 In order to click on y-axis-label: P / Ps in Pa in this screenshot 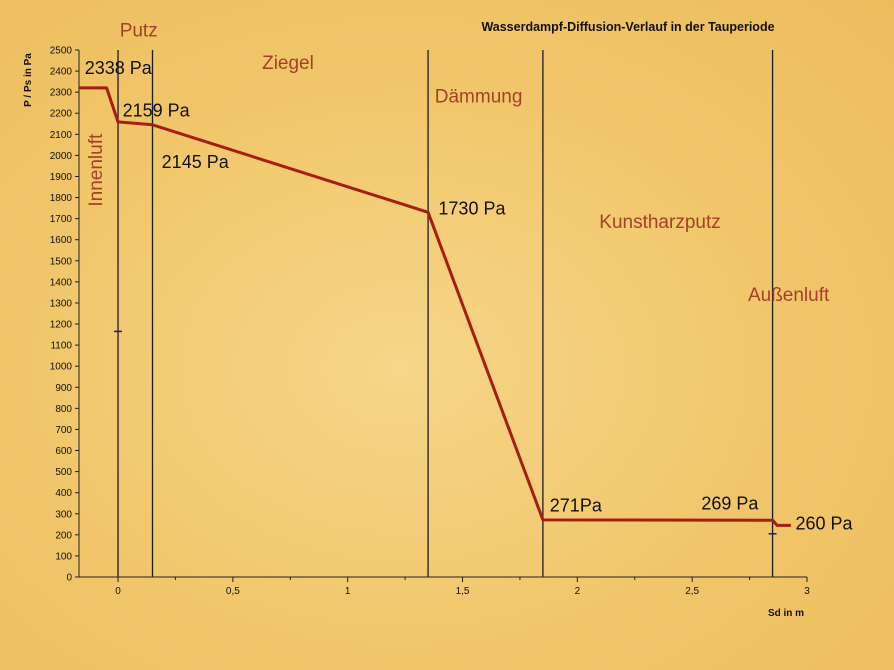, I will do `click(28, 80)`.